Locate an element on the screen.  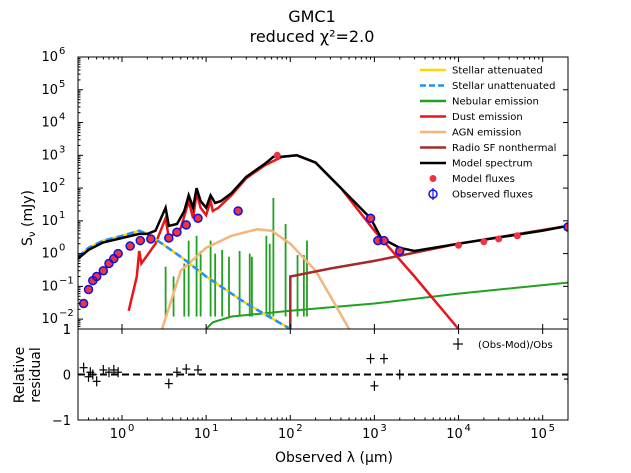
legend-item: Stellar unattenuated is located at coordinates (487, 86).